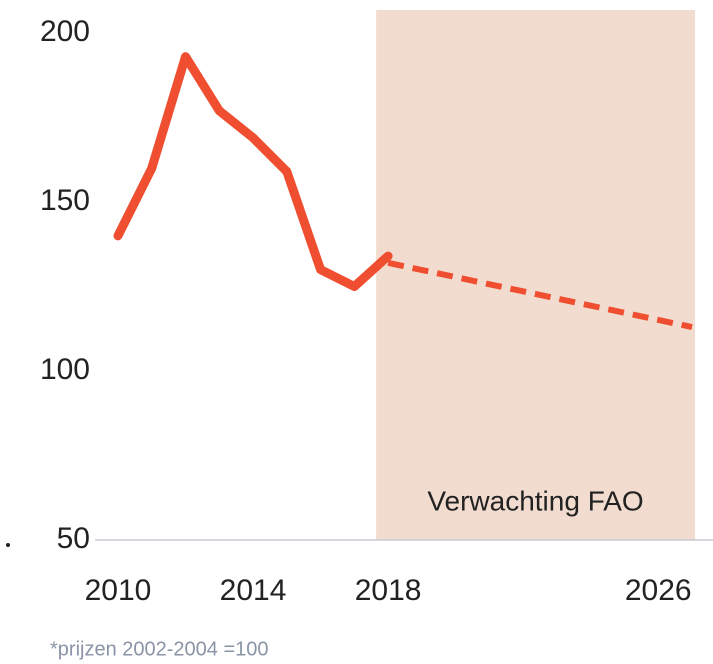 The width and height of the screenshot is (713, 664). What do you see at coordinates (388, 590) in the screenshot?
I see `x-tick-label: 2018` at bounding box center [388, 590].